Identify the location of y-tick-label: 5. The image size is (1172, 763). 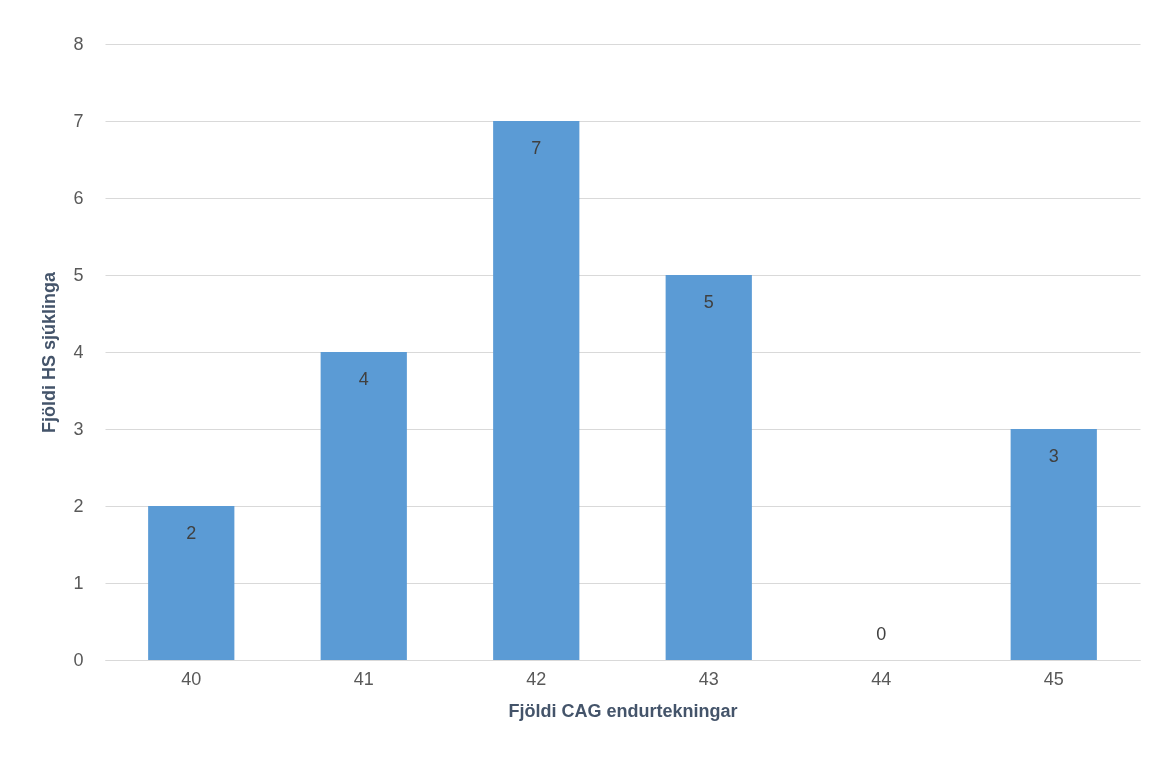
(78, 274).